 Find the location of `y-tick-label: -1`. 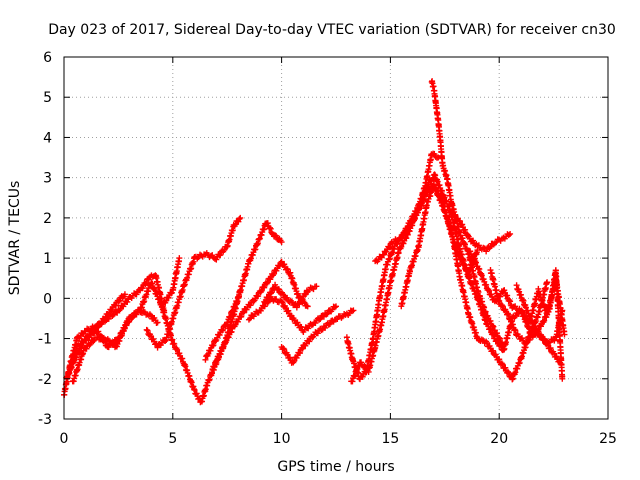

y-tick-label: -1 is located at coordinates (45, 340).